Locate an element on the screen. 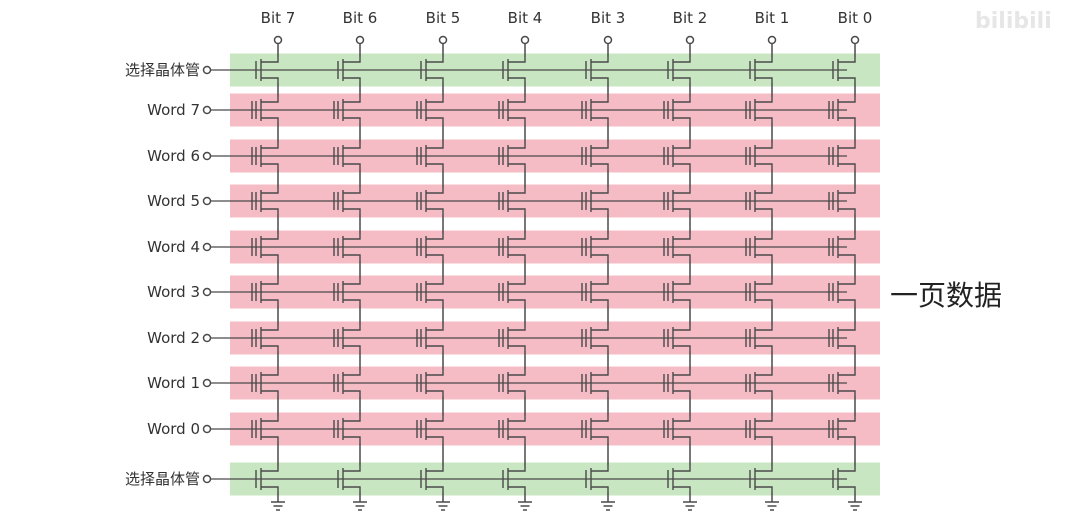 This screenshot has height=528, width=1065. row-terminal is located at coordinates (207, 70).